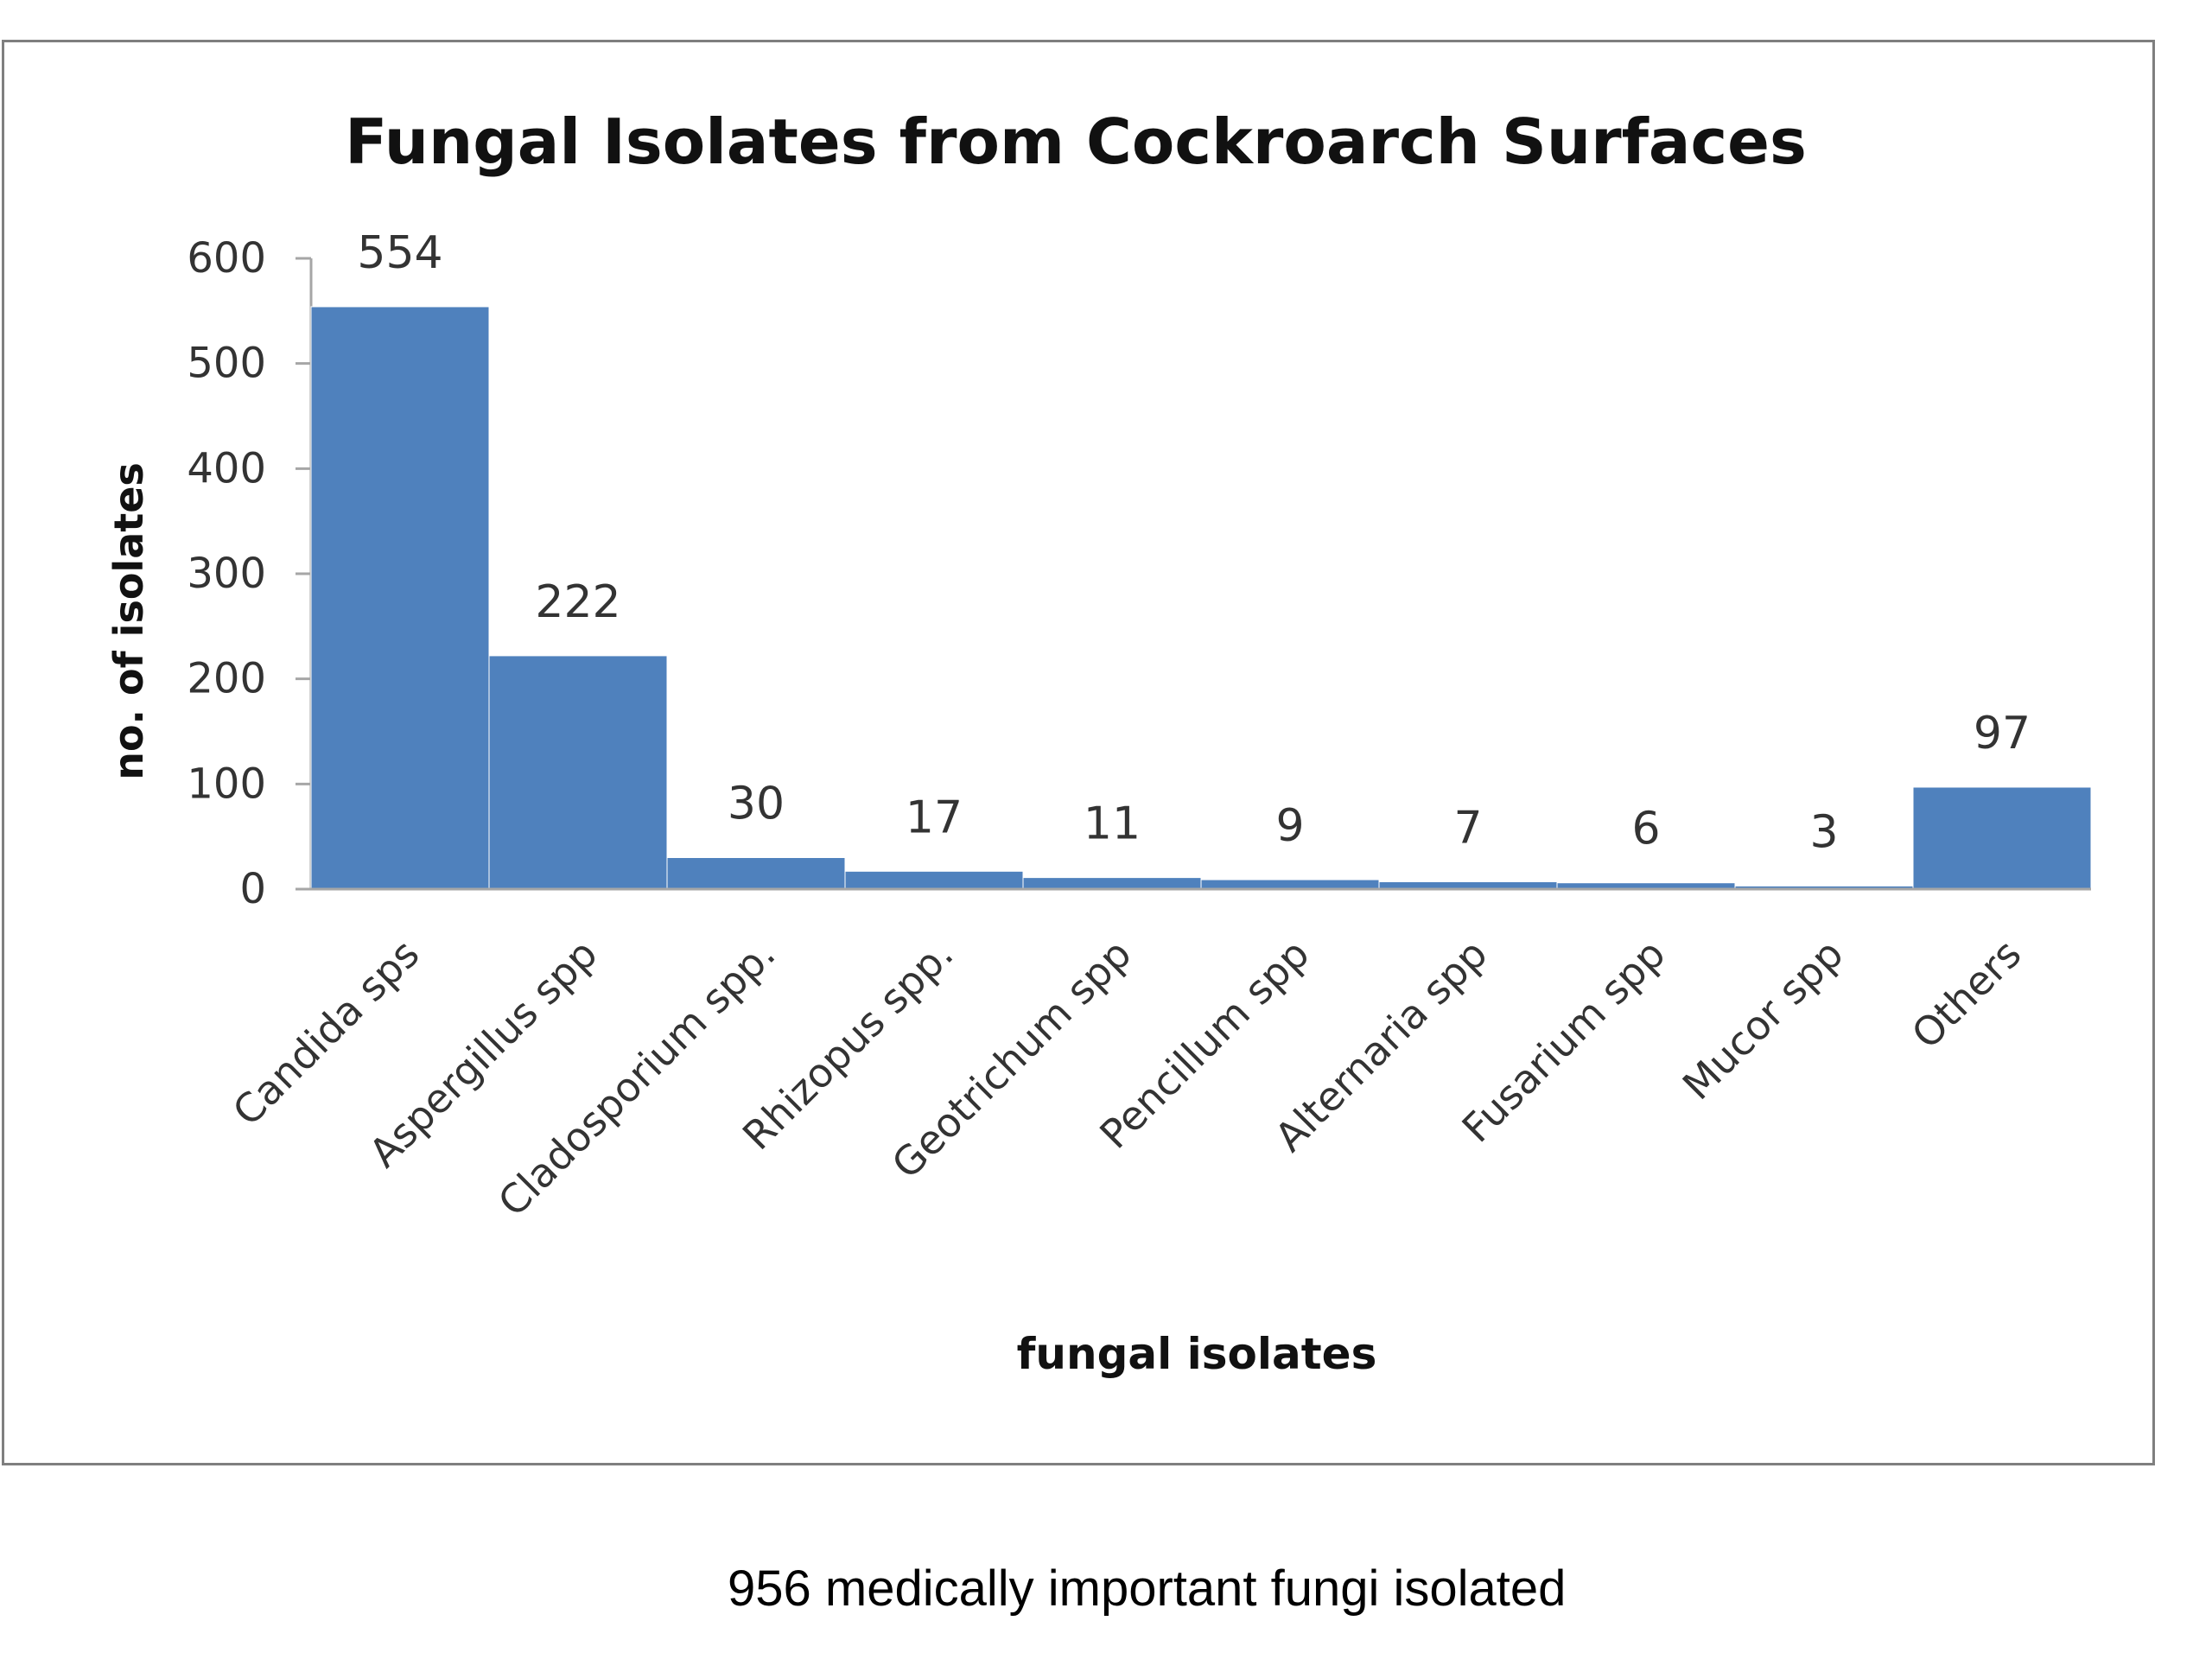 The image size is (2212, 1659). What do you see at coordinates (226, 364) in the screenshot?
I see `y-tick-label: 500` at bounding box center [226, 364].